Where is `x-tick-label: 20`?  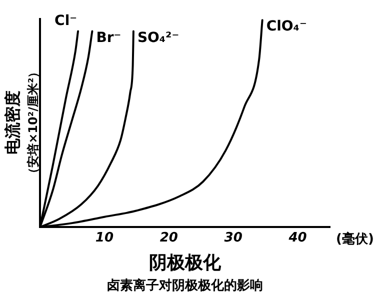 x-tick-label: 20 is located at coordinates (169, 238).